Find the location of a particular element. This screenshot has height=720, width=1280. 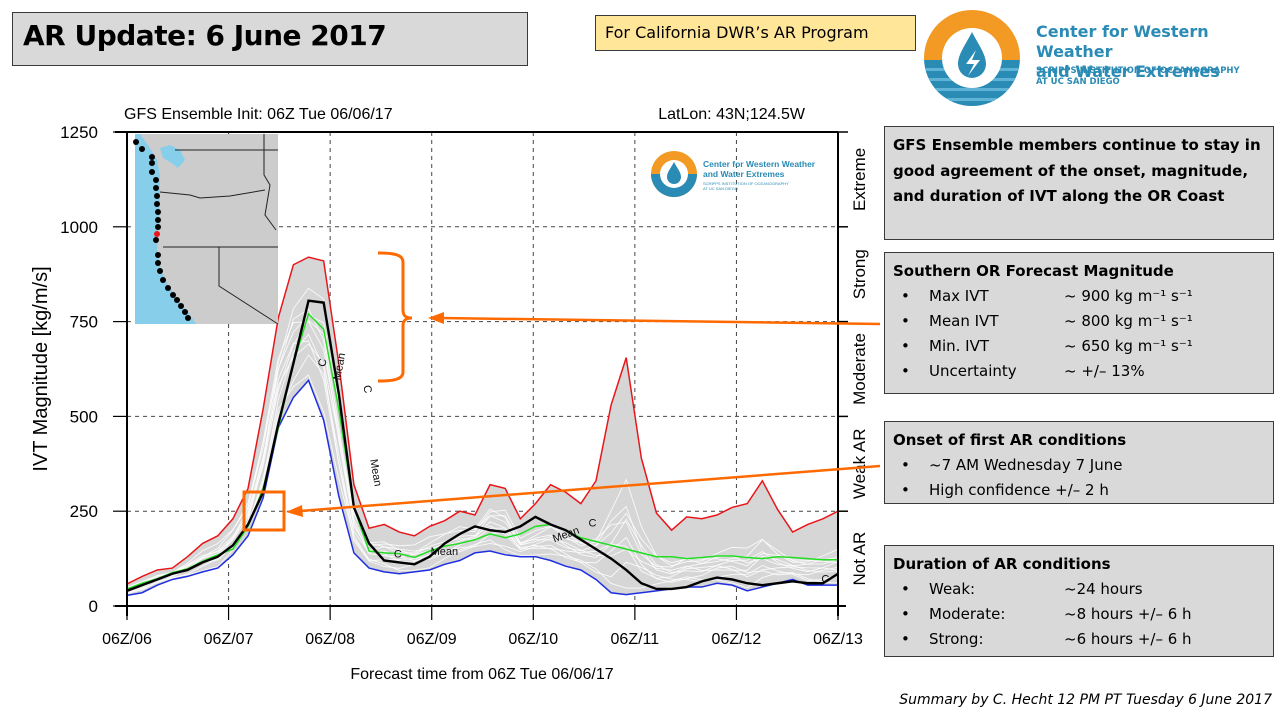

onset-arrow is located at coordinates (589, 488).